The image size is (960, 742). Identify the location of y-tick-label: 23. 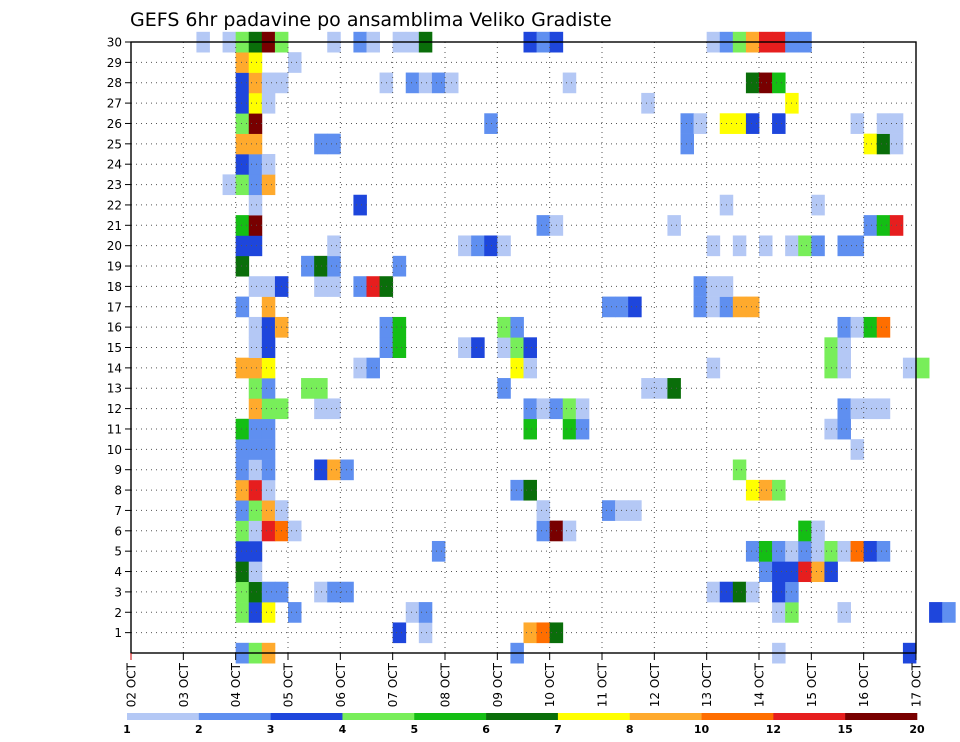
(114, 185).